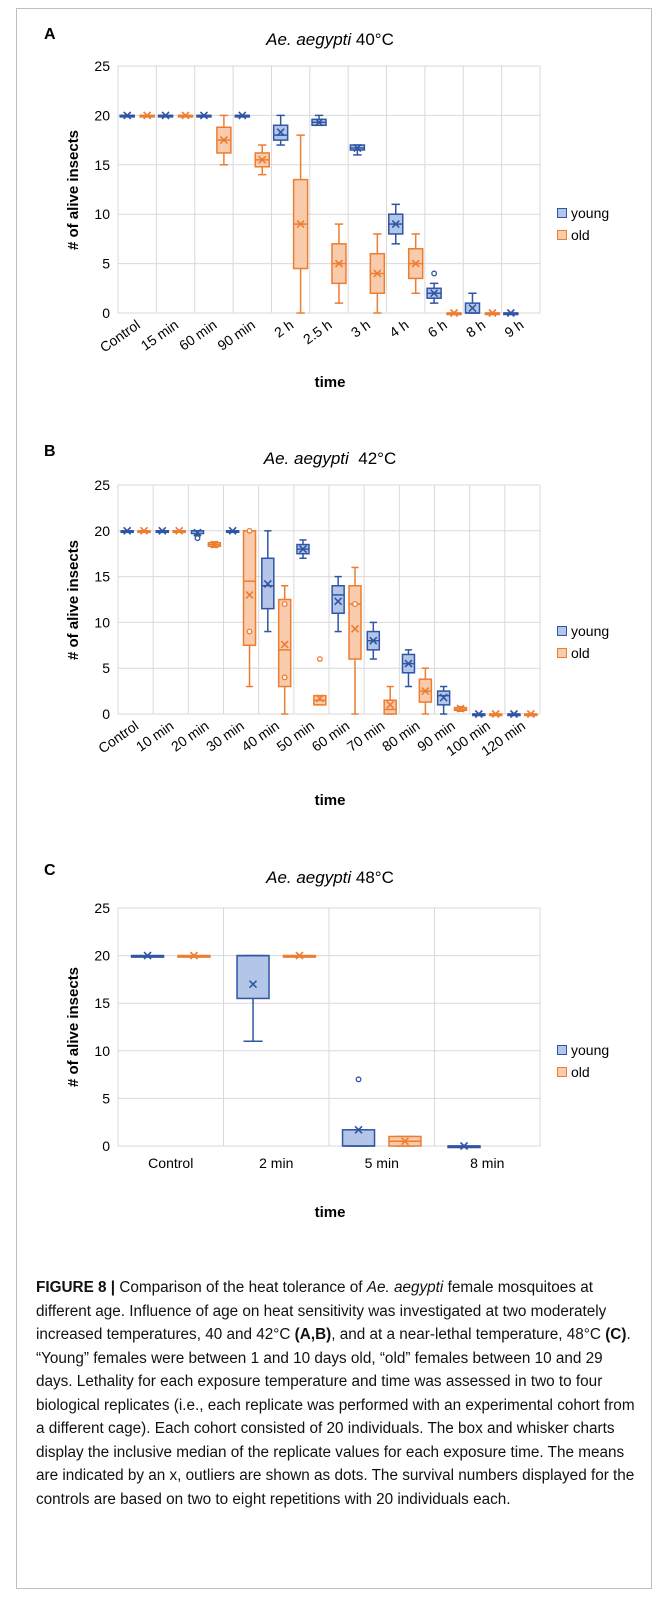  Describe the element at coordinates (102, 165) in the screenshot. I see `y-tick-label: 15` at that location.